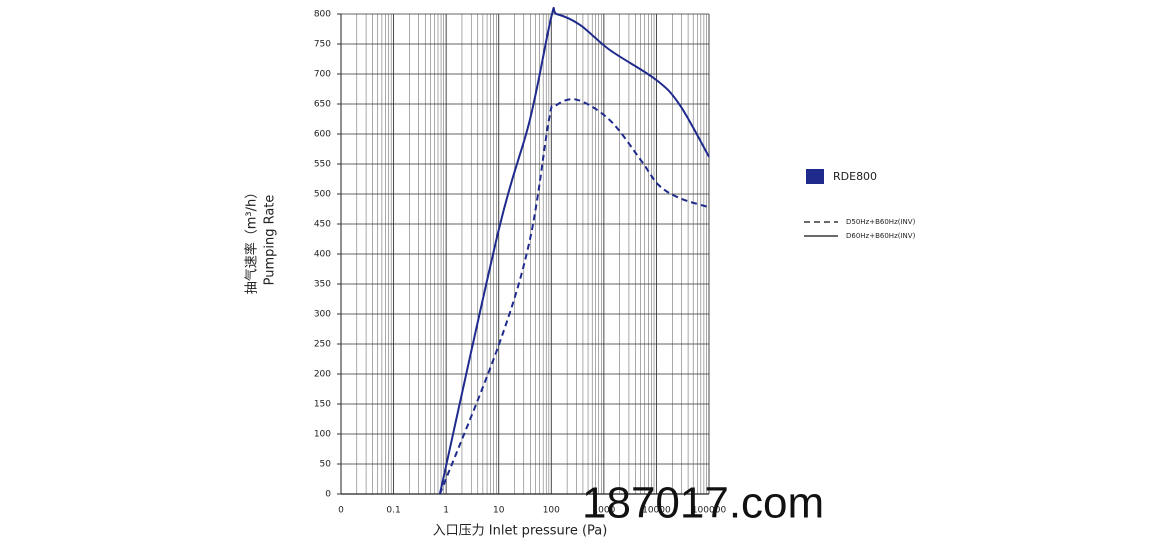  I want to click on y-tick-label: 50, so click(326, 465).